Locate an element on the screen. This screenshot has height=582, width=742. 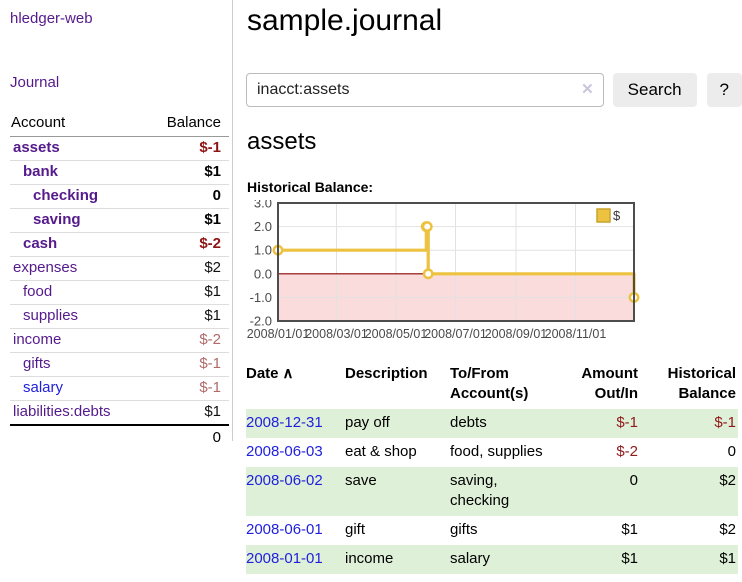
search-button: Search is located at coordinates (654, 90).